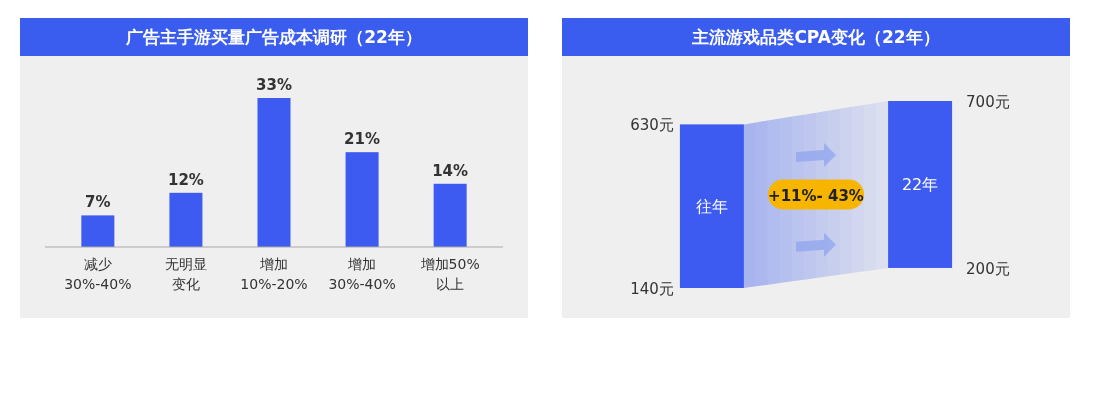 The height and width of the screenshot is (408, 1106). What do you see at coordinates (816, 195) in the screenshot?
I see `annotation: +11%- 43%` at bounding box center [816, 195].